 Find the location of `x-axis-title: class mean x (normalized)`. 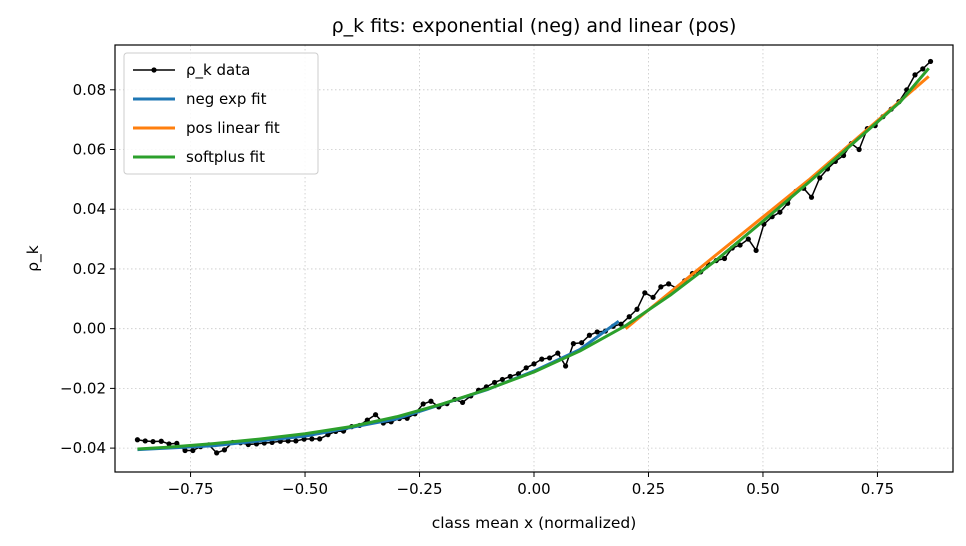

x-axis-title: class mean x (normalized) is located at coordinates (534, 523).